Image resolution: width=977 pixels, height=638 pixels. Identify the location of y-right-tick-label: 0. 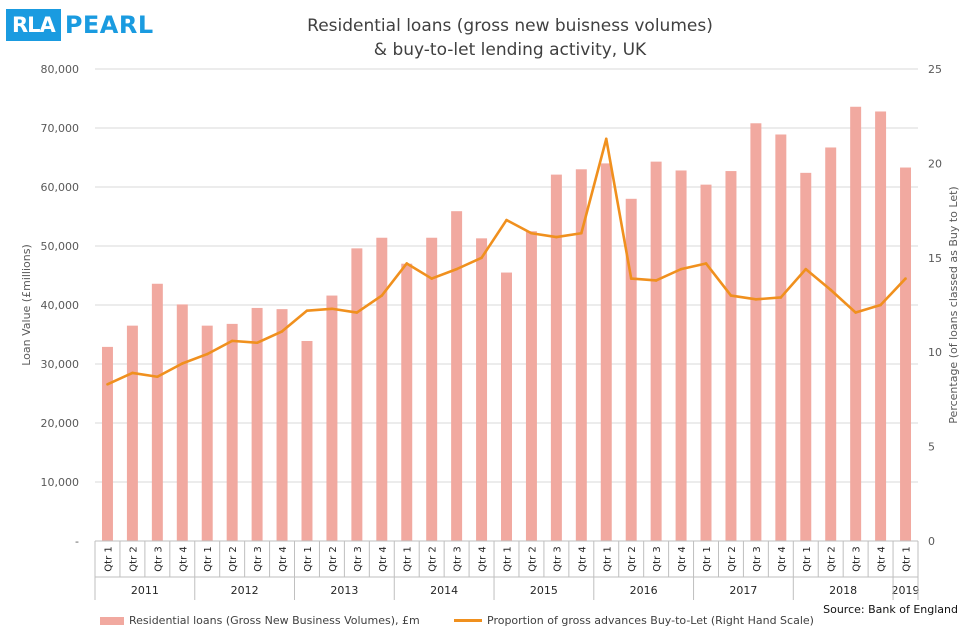
(931, 541).